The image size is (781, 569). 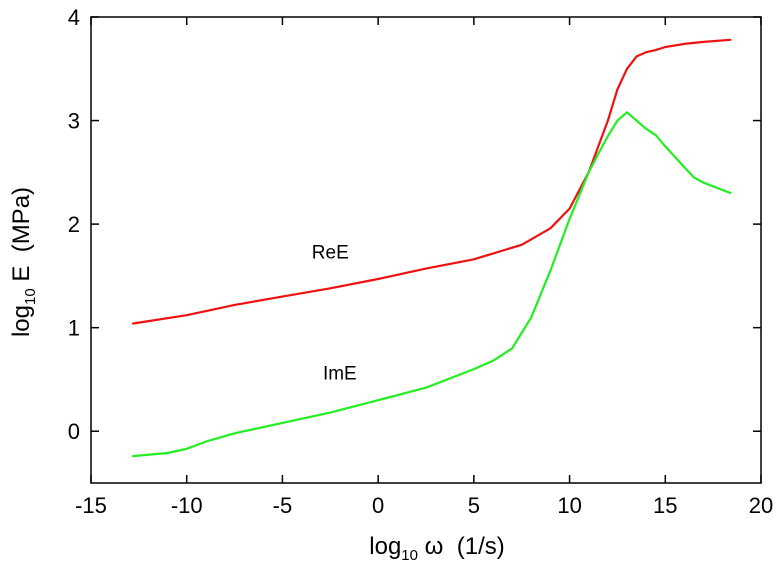 I want to click on y-axis-title-prefix: log, so click(x=21, y=321).